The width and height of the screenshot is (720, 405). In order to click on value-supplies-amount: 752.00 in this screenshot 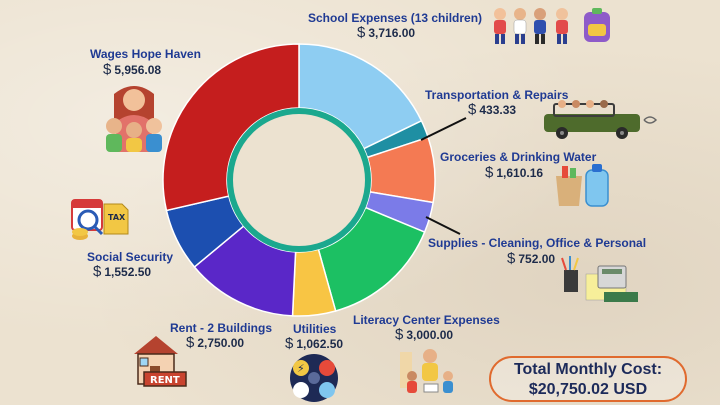, I will do `click(537, 259)`.